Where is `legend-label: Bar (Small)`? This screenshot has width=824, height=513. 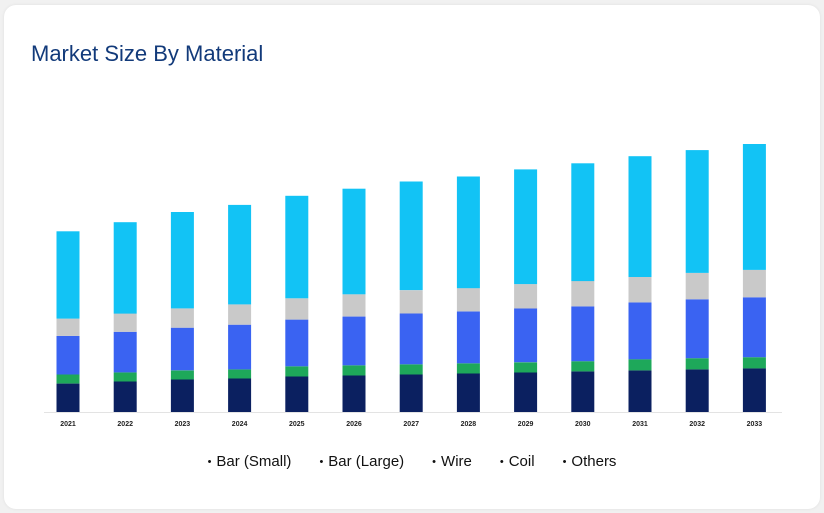
legend-label: Bar (Small) is located at coordinates (254, 461).